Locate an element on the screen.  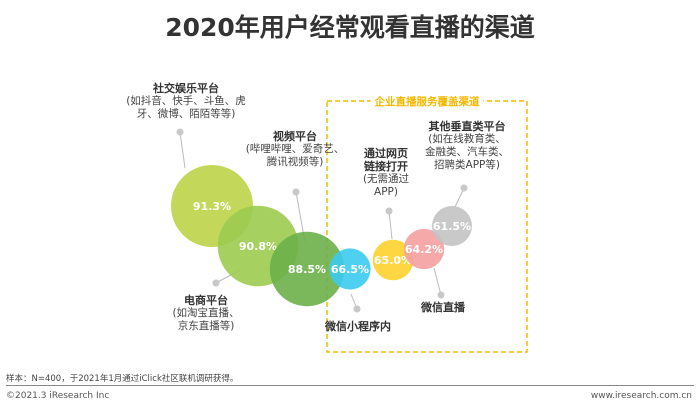
label-desc: 招聘类APP等) is located at coordinates (467, 165).